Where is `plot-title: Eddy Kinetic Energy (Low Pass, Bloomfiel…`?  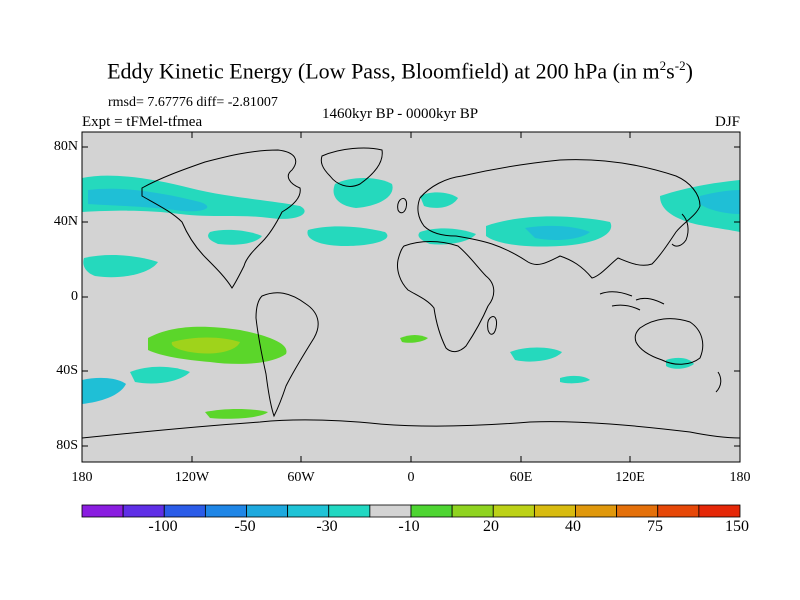 plot-title: Eddy Kinetic Energy (Low Pass, Bloomfiel… is located at coordinates (400, 71).